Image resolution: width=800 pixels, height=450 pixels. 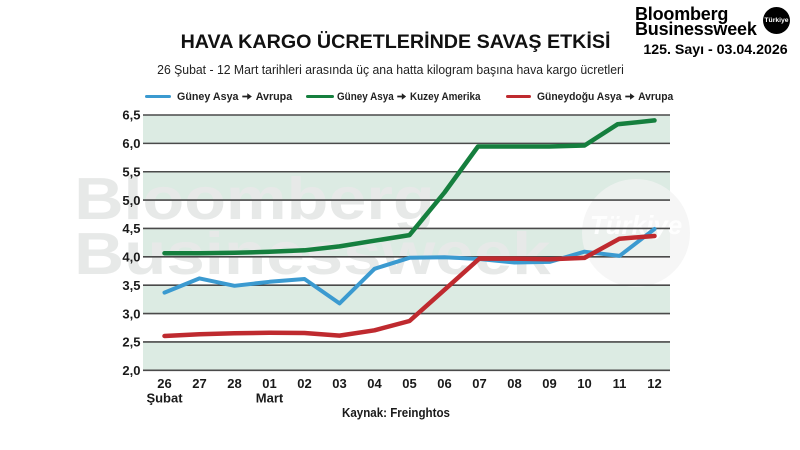 What do you see at coordinates (131, 228) in the screenshot?
I see `svg-text: 4,5` at bounding box center [131, 228].